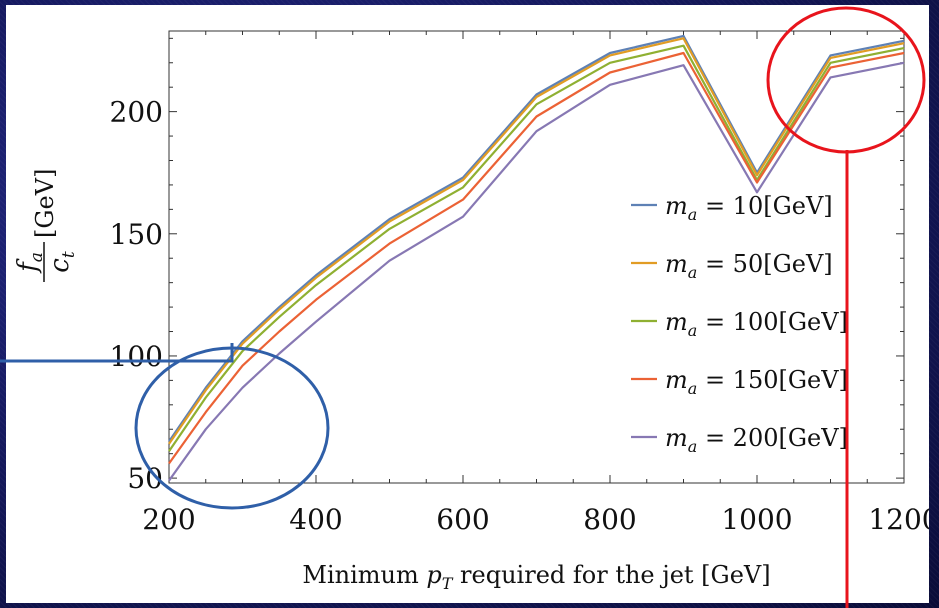 This screenshot has width=939, height=608. Describe the element at coordinates (609, 519) in the screenshot. I see `x-tick-label: 800` at that location.